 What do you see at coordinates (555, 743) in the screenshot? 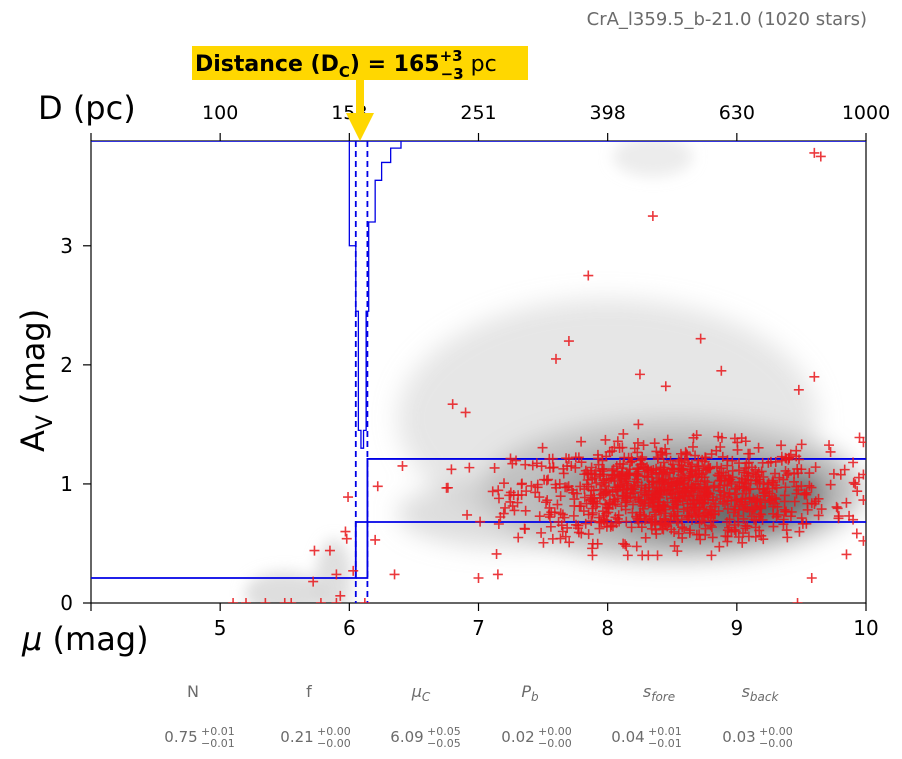
I see `param-err-minus: −0.00` at bounding box center [555, 743].